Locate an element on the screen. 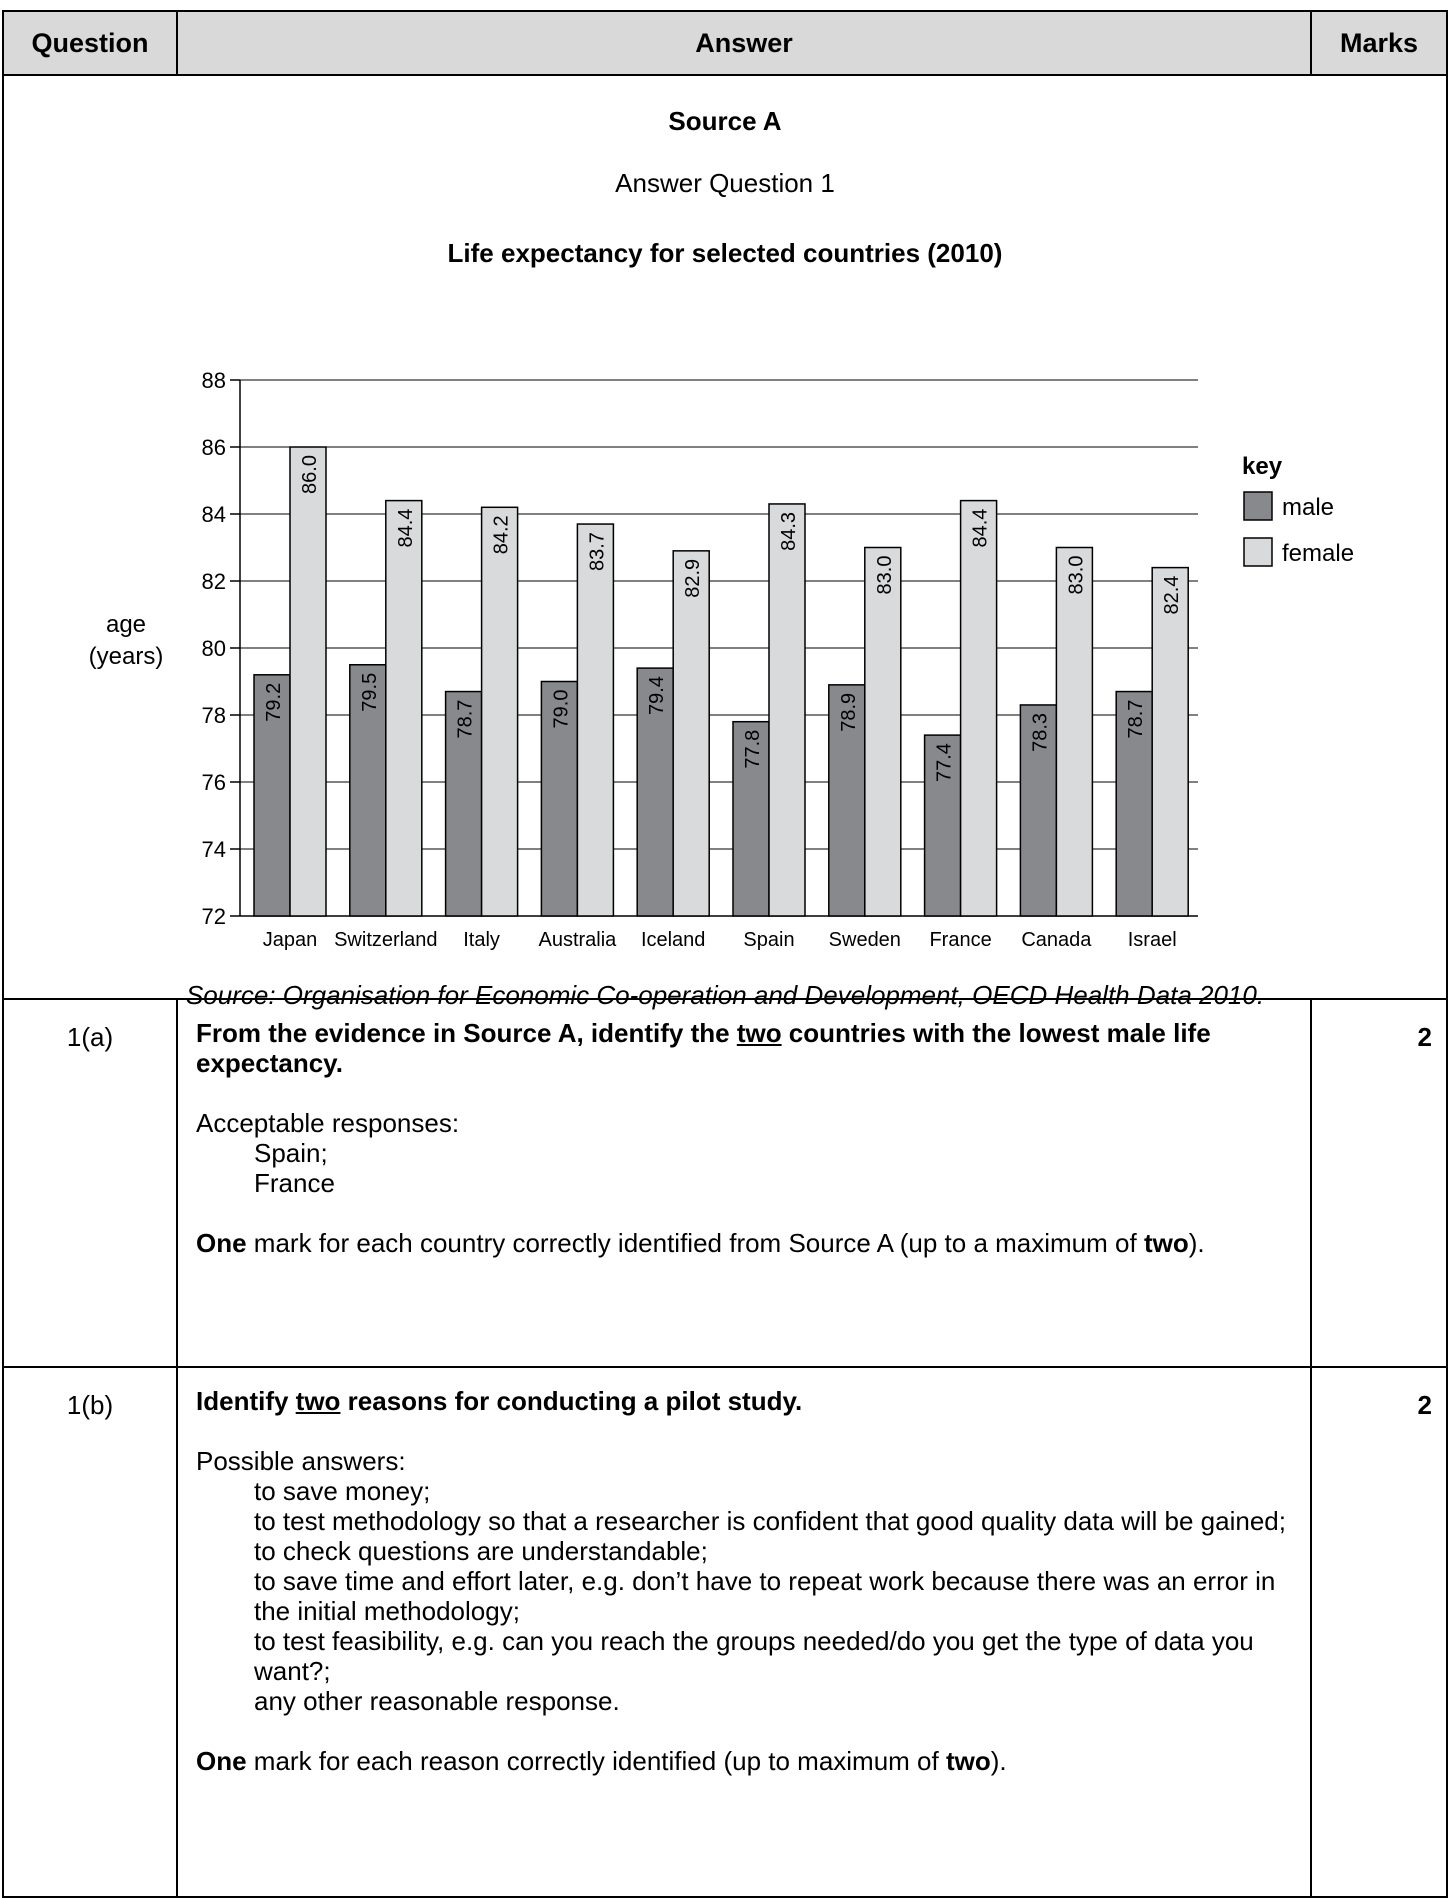 The width and height of the screenshot is (1450, 1898). y-tick-label: 80 is located at coordinates (214, 648).